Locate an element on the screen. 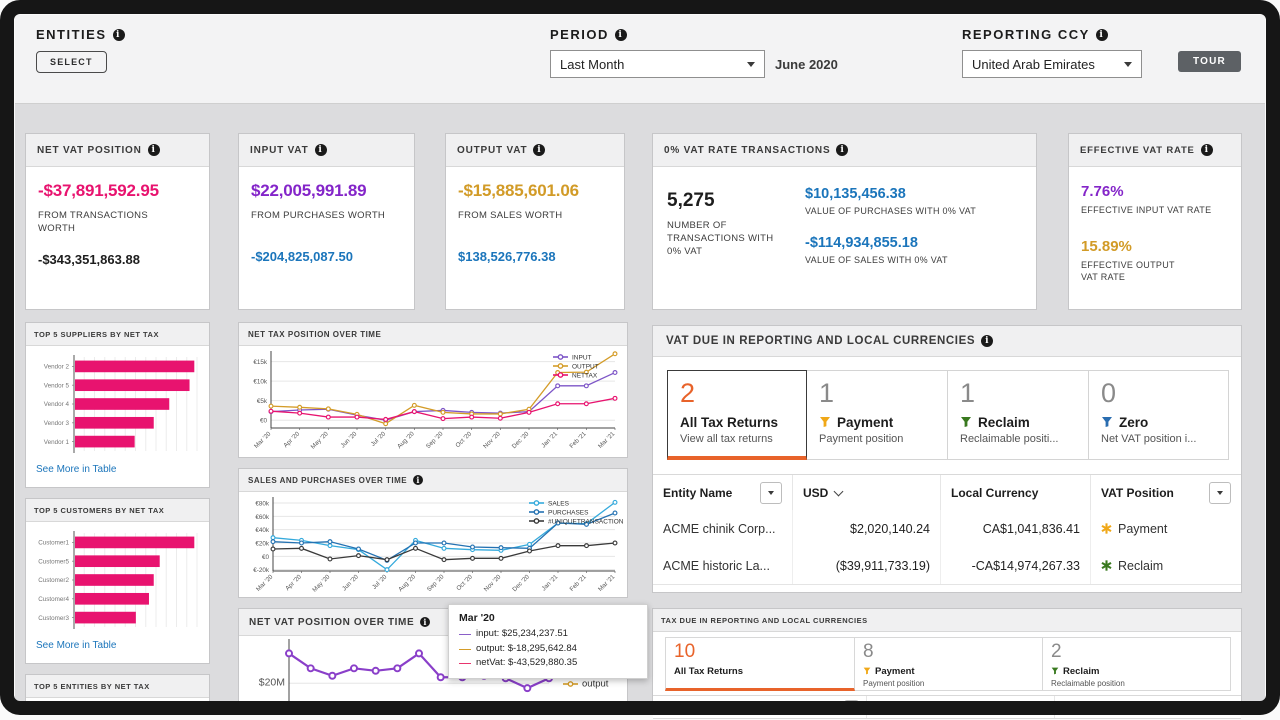  select-entities-button: SELECT is located at coordinates (71, 62).